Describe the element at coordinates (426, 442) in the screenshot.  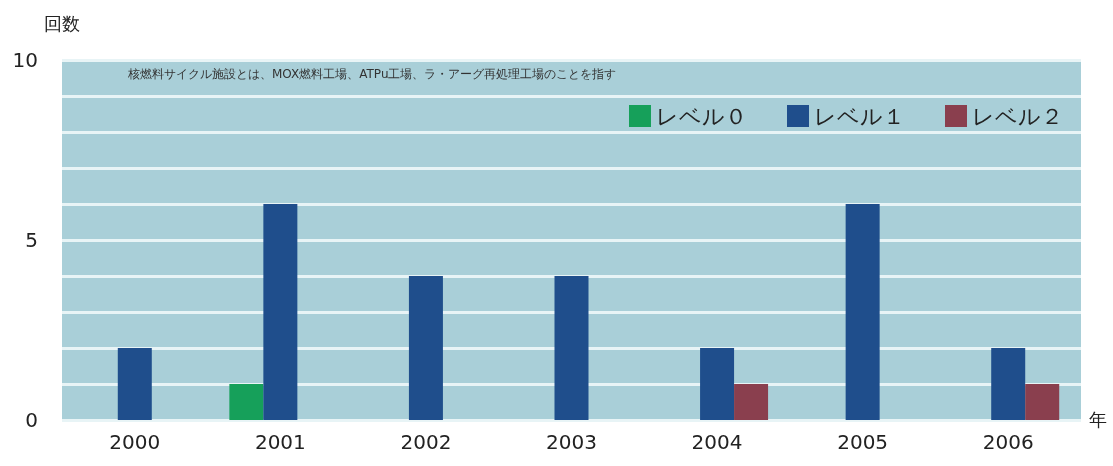
I see `x-tick-label: 2002` at that location.